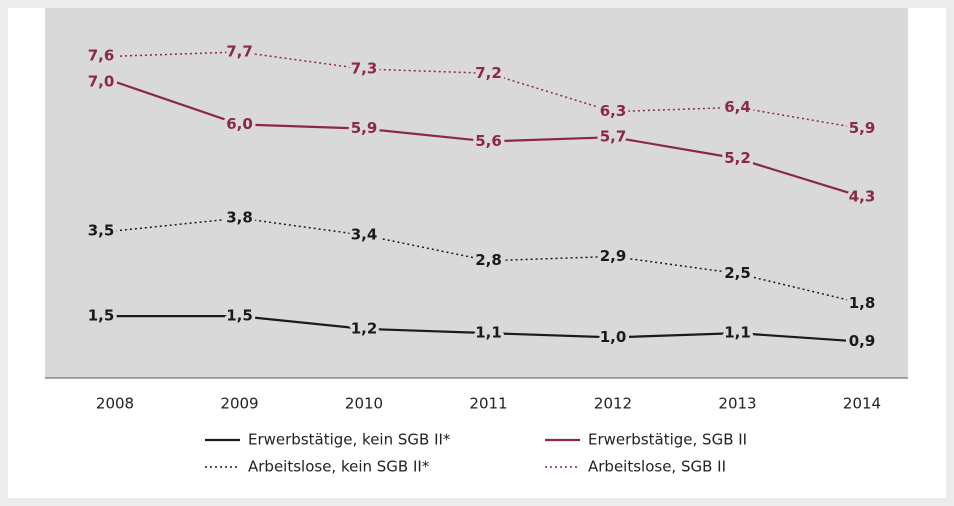 This screenshot has width=954, height=506. What do you see at coordinates (613, 111) in the screenshot?
I see `value-label: 6,3` at bounding box center [613, 111].